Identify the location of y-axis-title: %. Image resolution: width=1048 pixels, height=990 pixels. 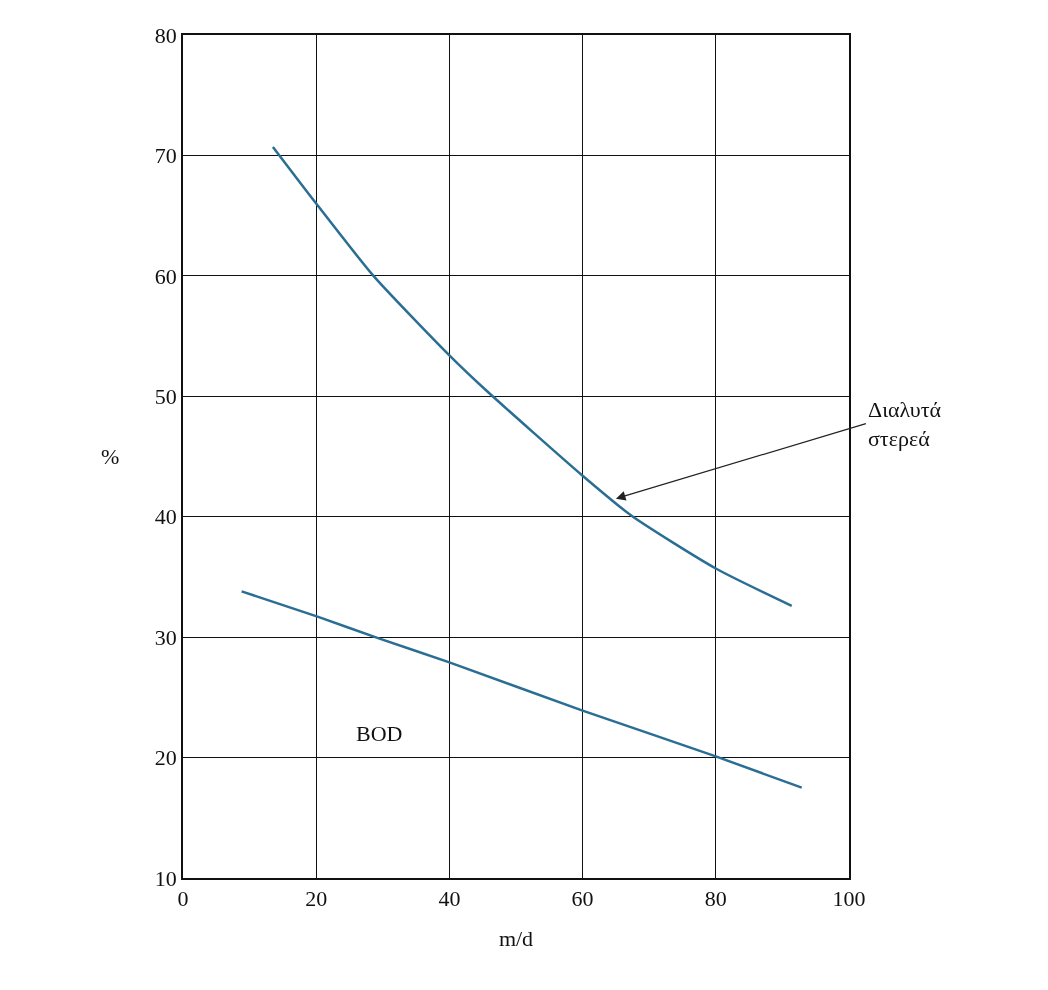
(110, 456).